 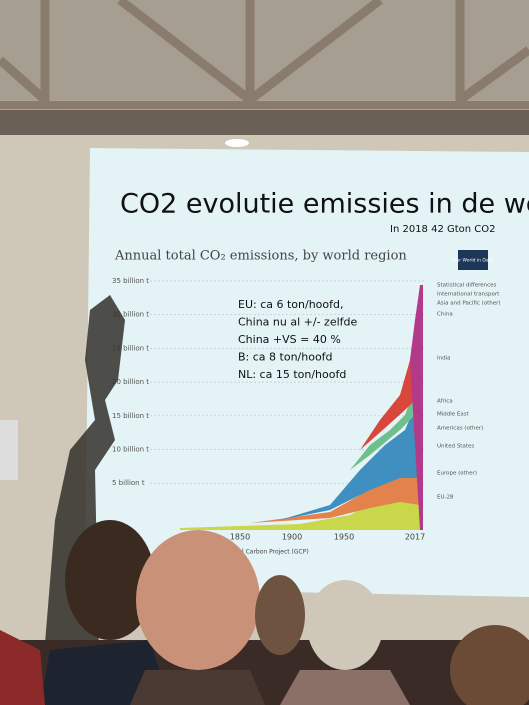 I want to click on slide-subtitle: In 2018 42 Gton CO2, so click(x=443, y=229).